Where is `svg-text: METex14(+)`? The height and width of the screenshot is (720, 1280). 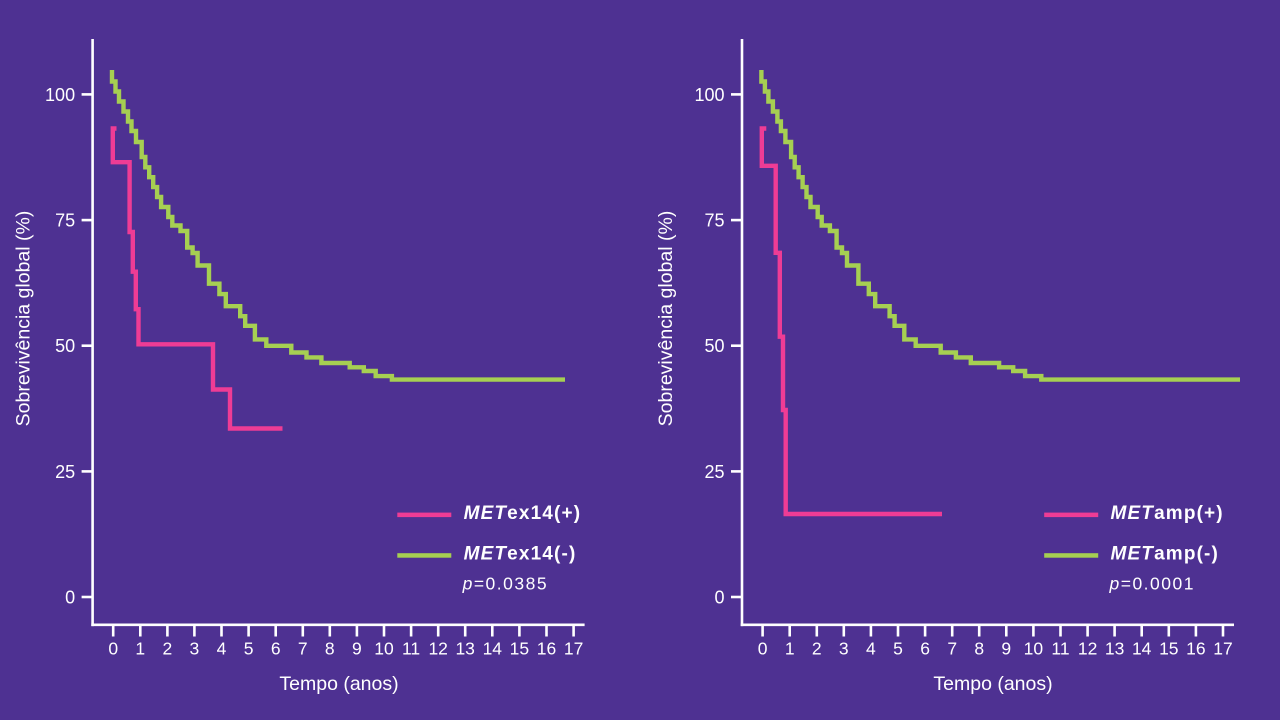
svg-text: METex14(+) is located at coordinates (523, 513).